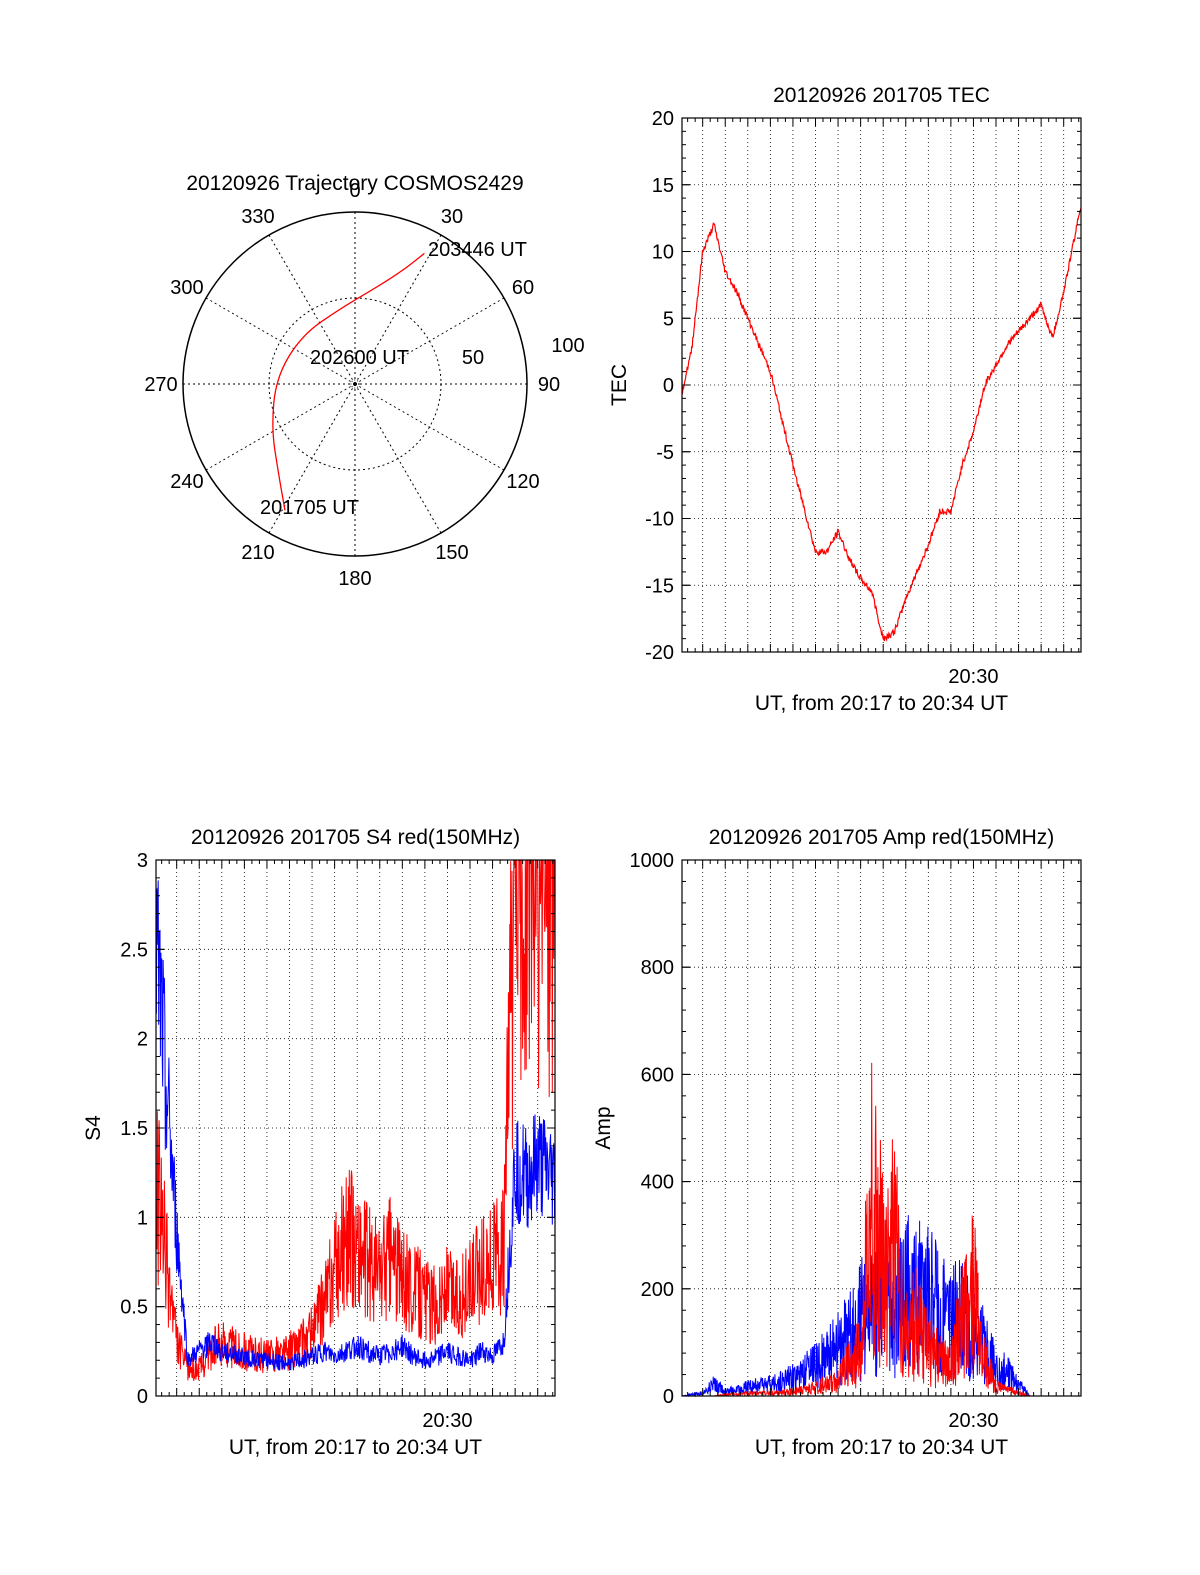  What do you see at coordinates (882, 837) in the screenshot?
I see `chart-title: 20120926 201705 Amp red(150MHz)` at bounding box center [882, 837].